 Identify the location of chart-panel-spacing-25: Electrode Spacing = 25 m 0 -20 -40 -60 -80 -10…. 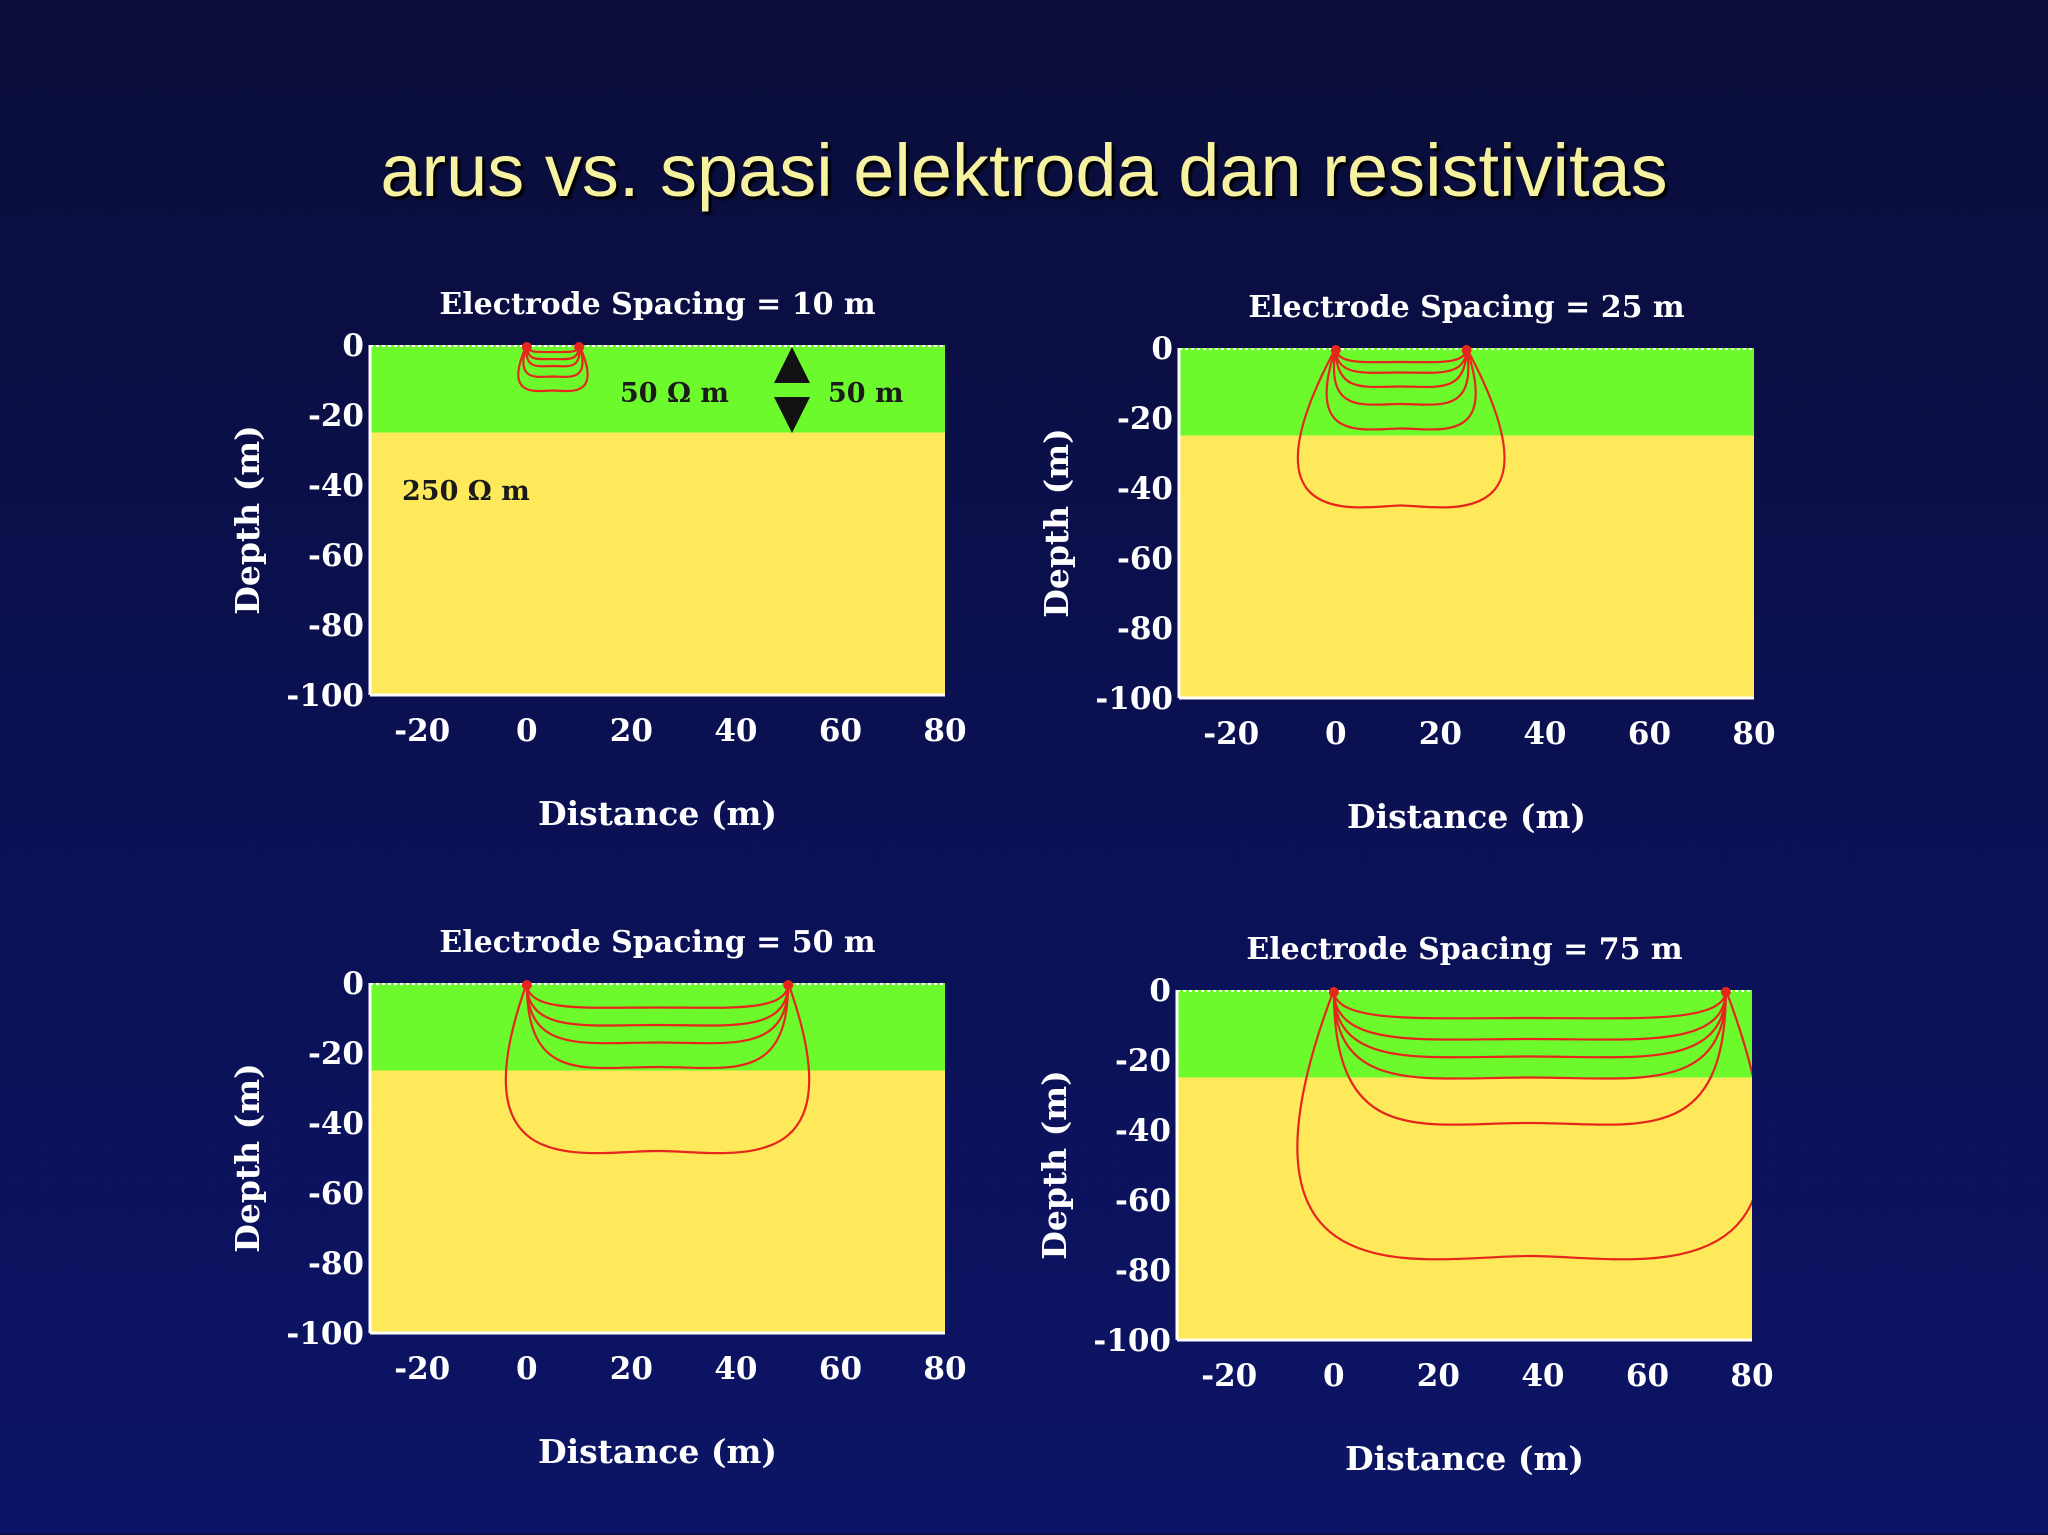
(1399, 583).